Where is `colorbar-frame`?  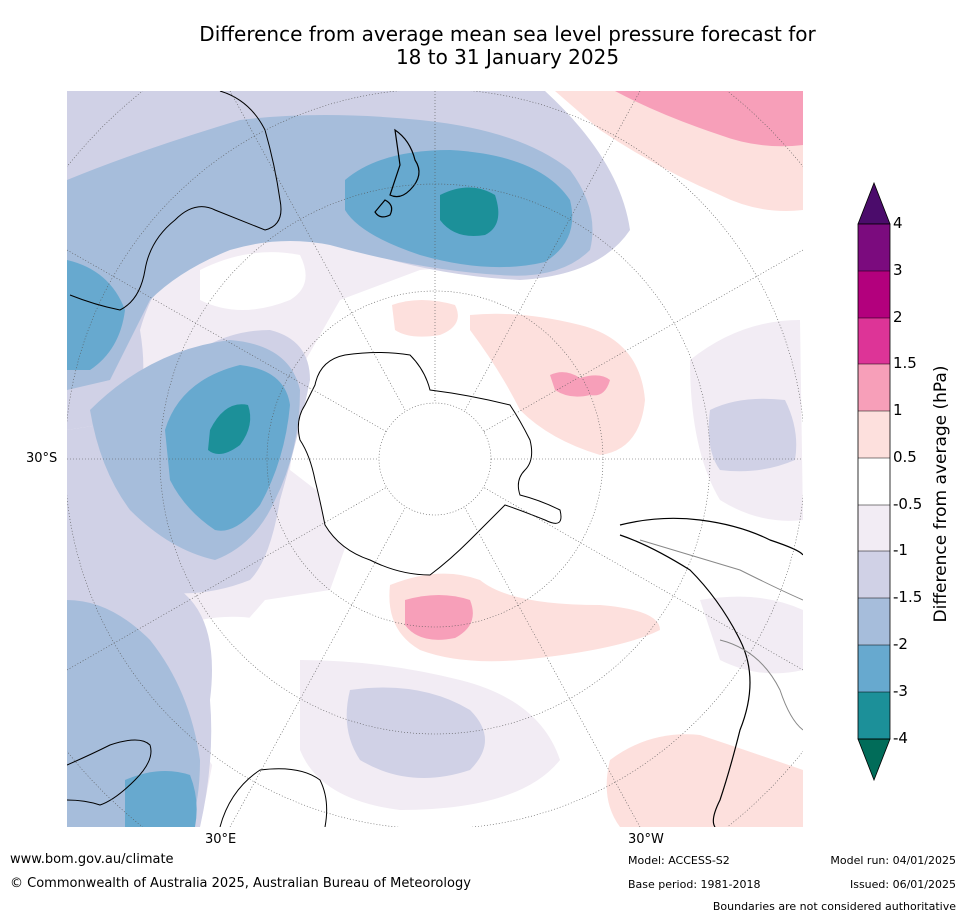
colorbar-frame is located at coordinates (874, 481).